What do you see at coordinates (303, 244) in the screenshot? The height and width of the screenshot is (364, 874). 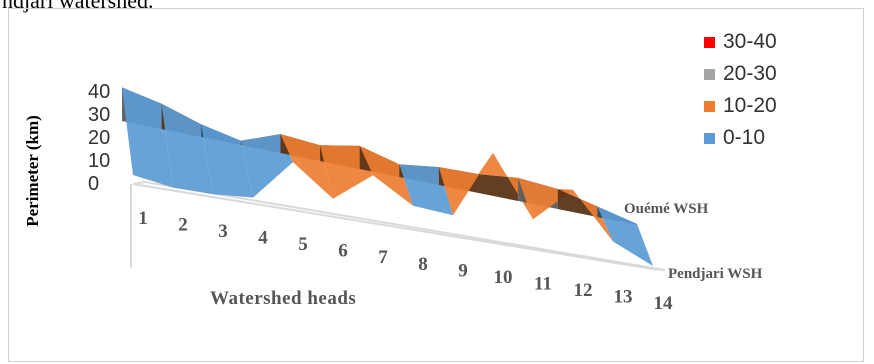 I see `x-tick-5: 5` at bounding box center [303, 244].